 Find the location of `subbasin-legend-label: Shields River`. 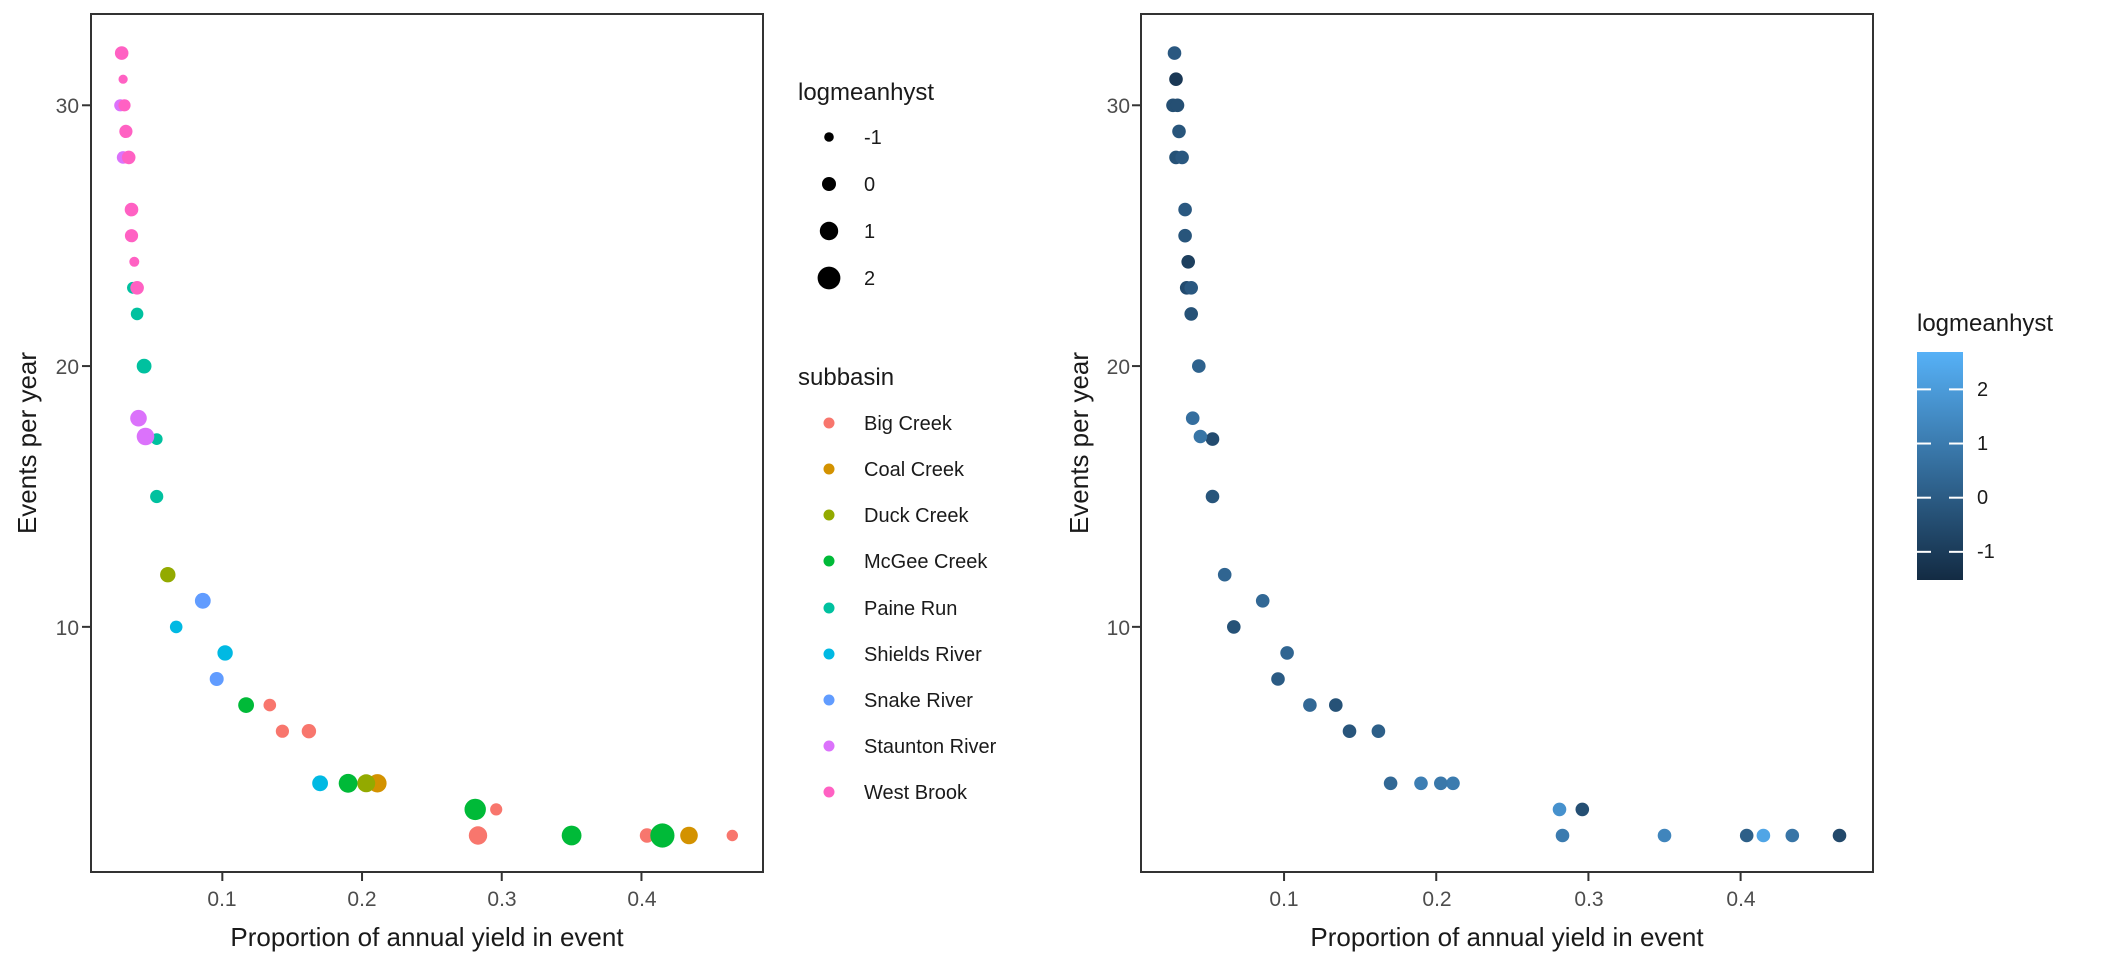

subbasin-legend-label: Shields River is located at coordinates (923, 655).